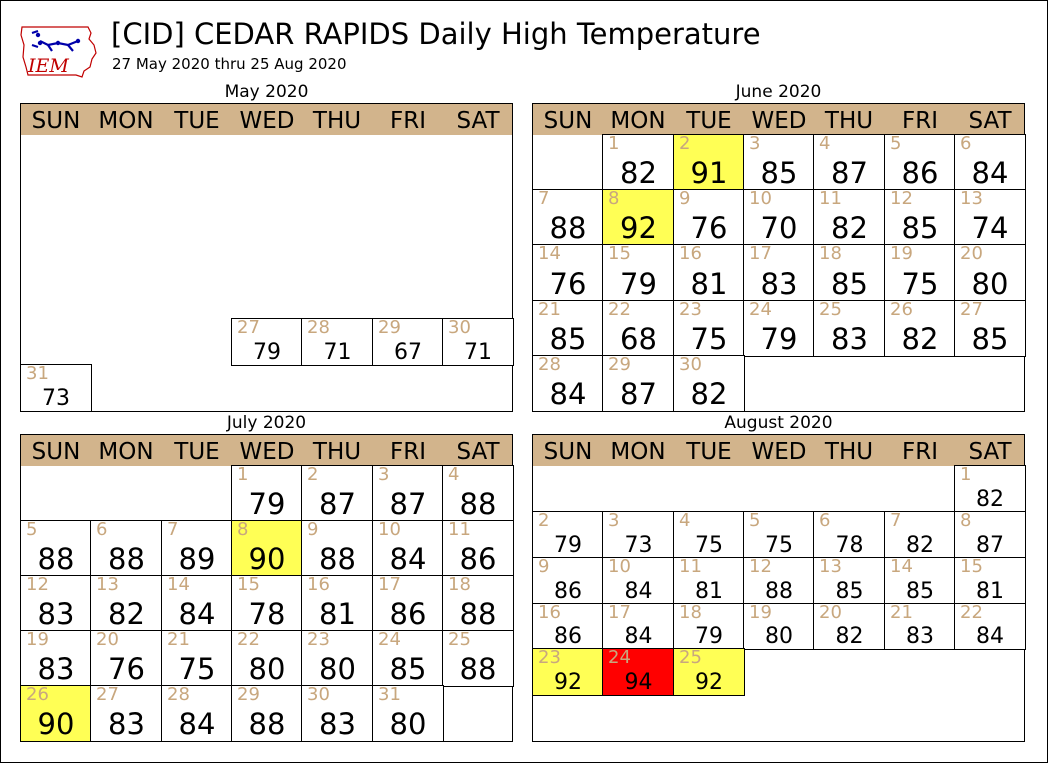  Describe the element at coordinates (337, 342) in the screenshot. I see `day-cell: 28 71` at that location.